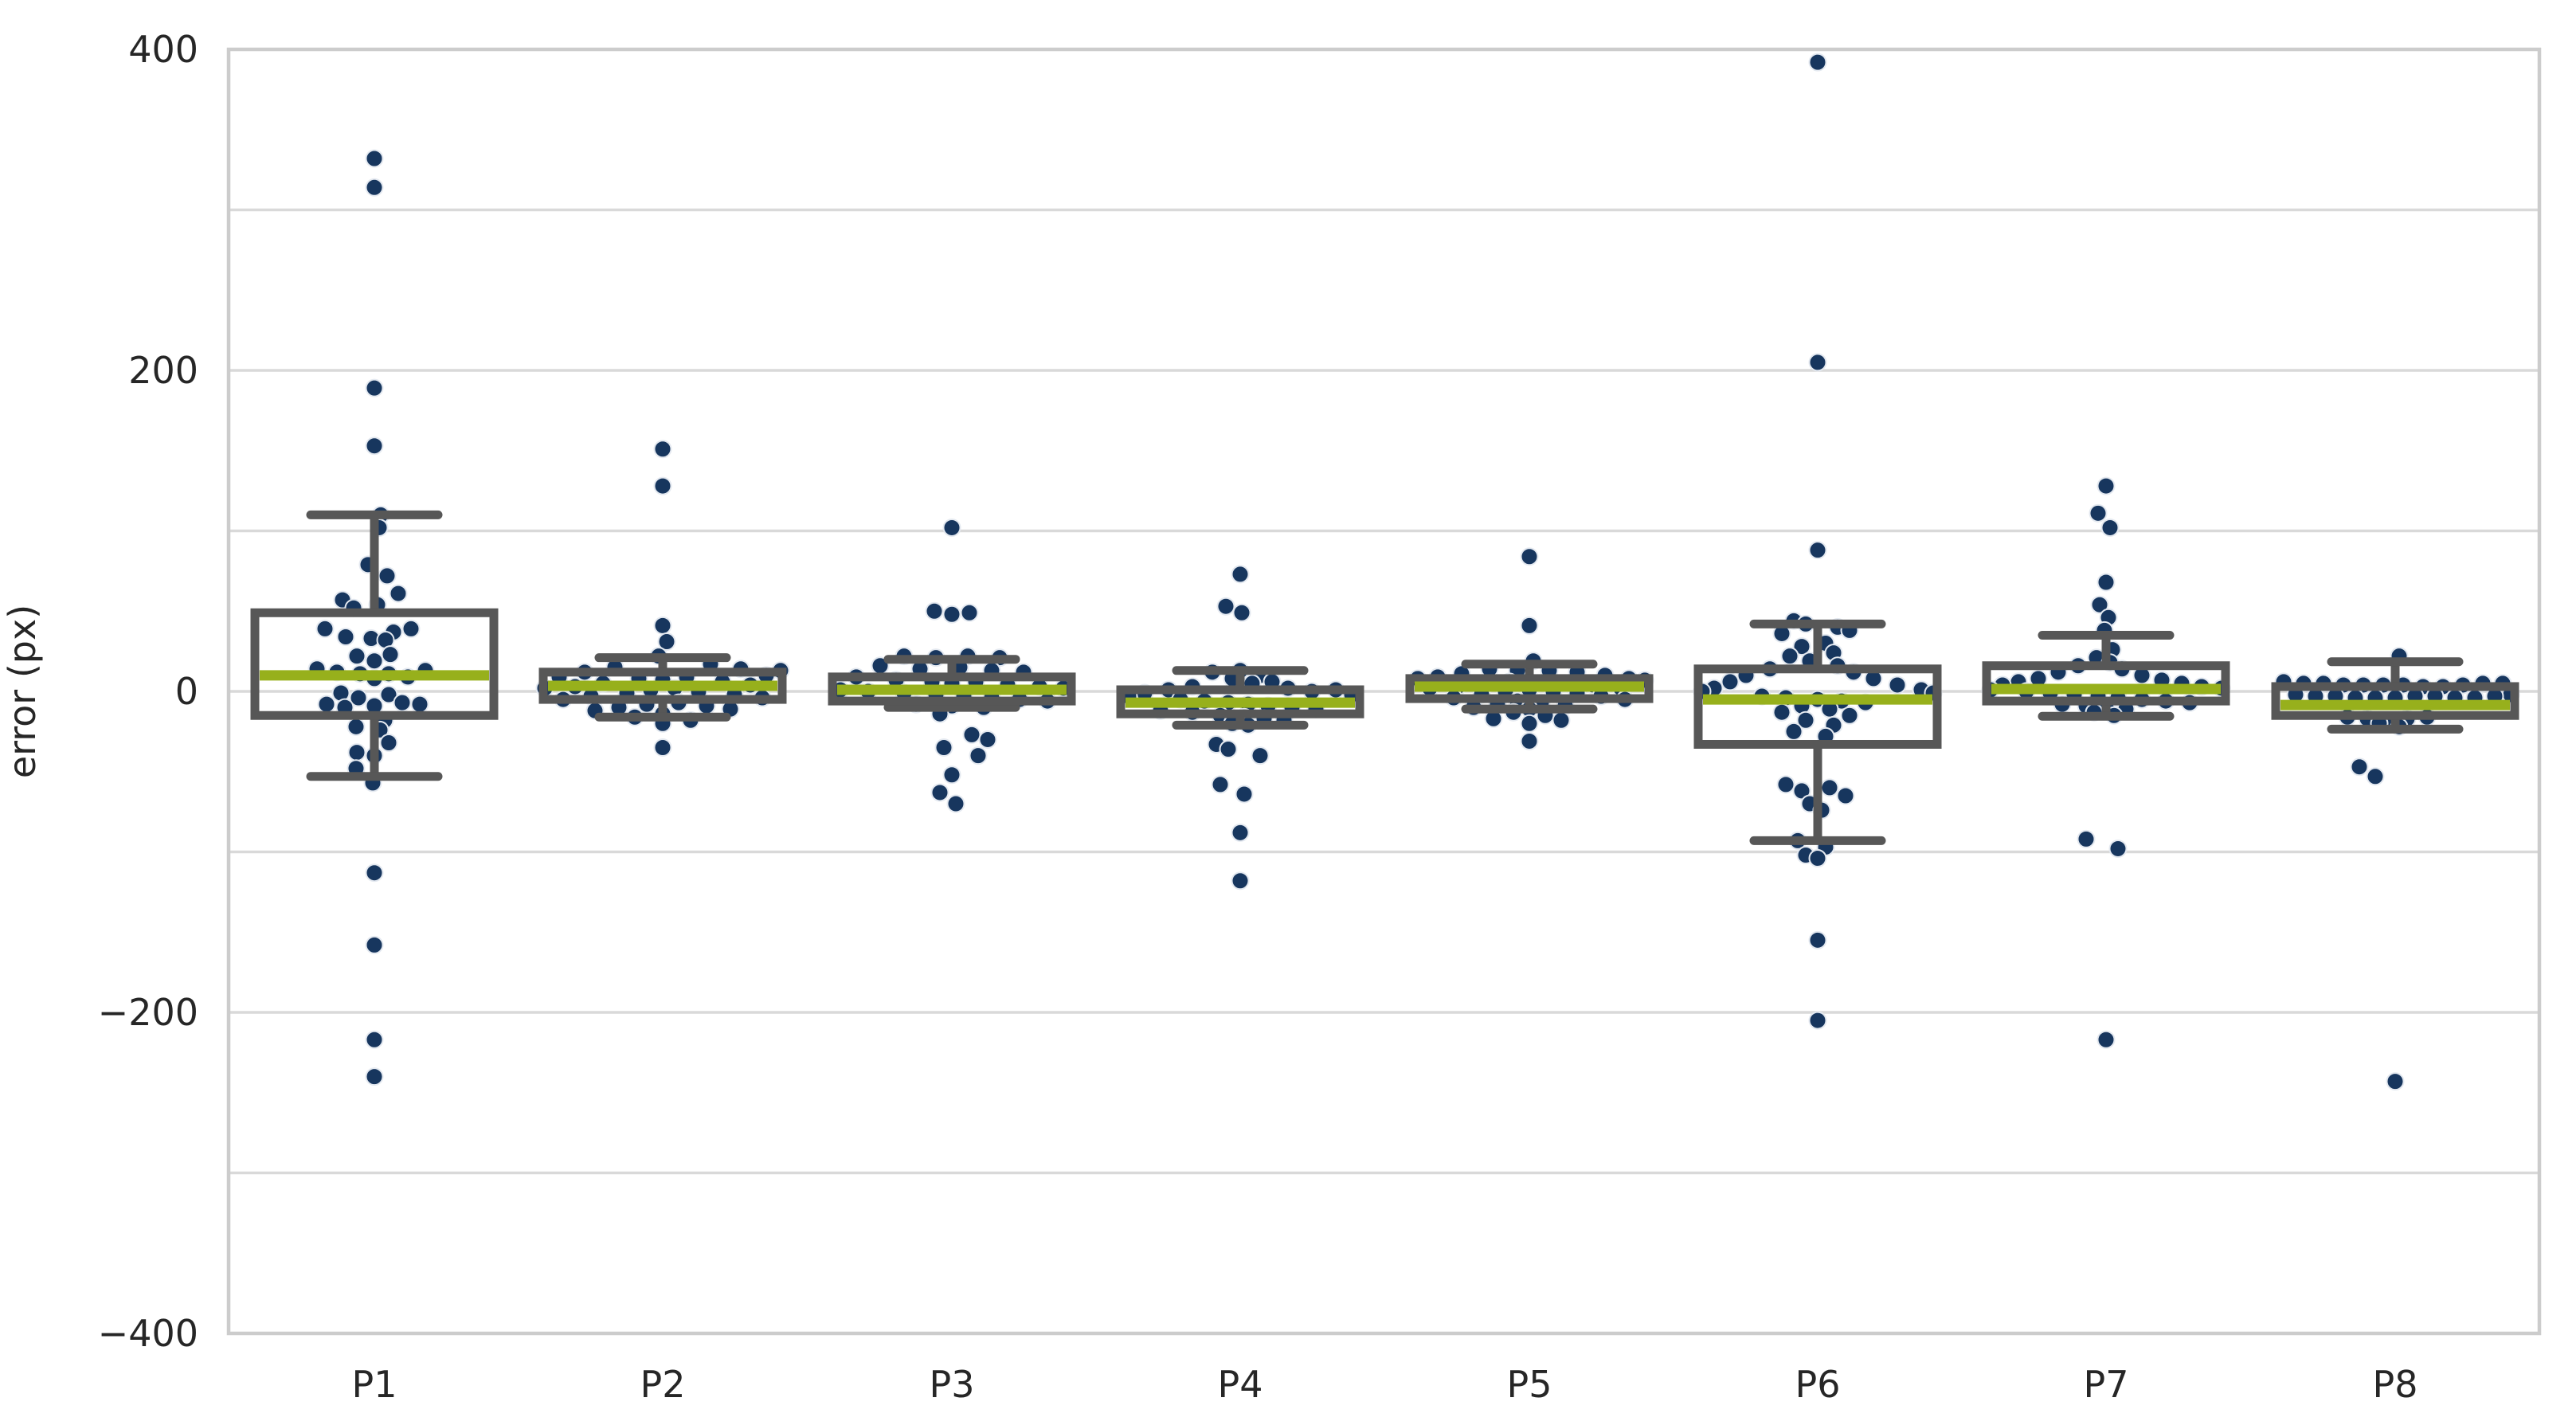 The image size is (2576, 1425). I want to click on y-tick-label: 0, so click(186, 691).